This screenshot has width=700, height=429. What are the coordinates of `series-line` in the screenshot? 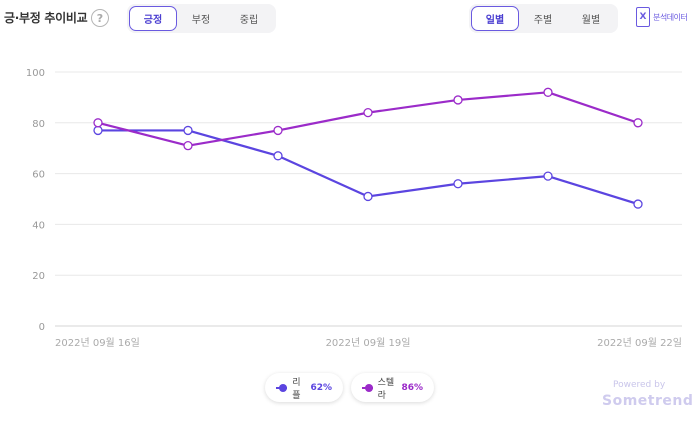 It's located at (368, 119).